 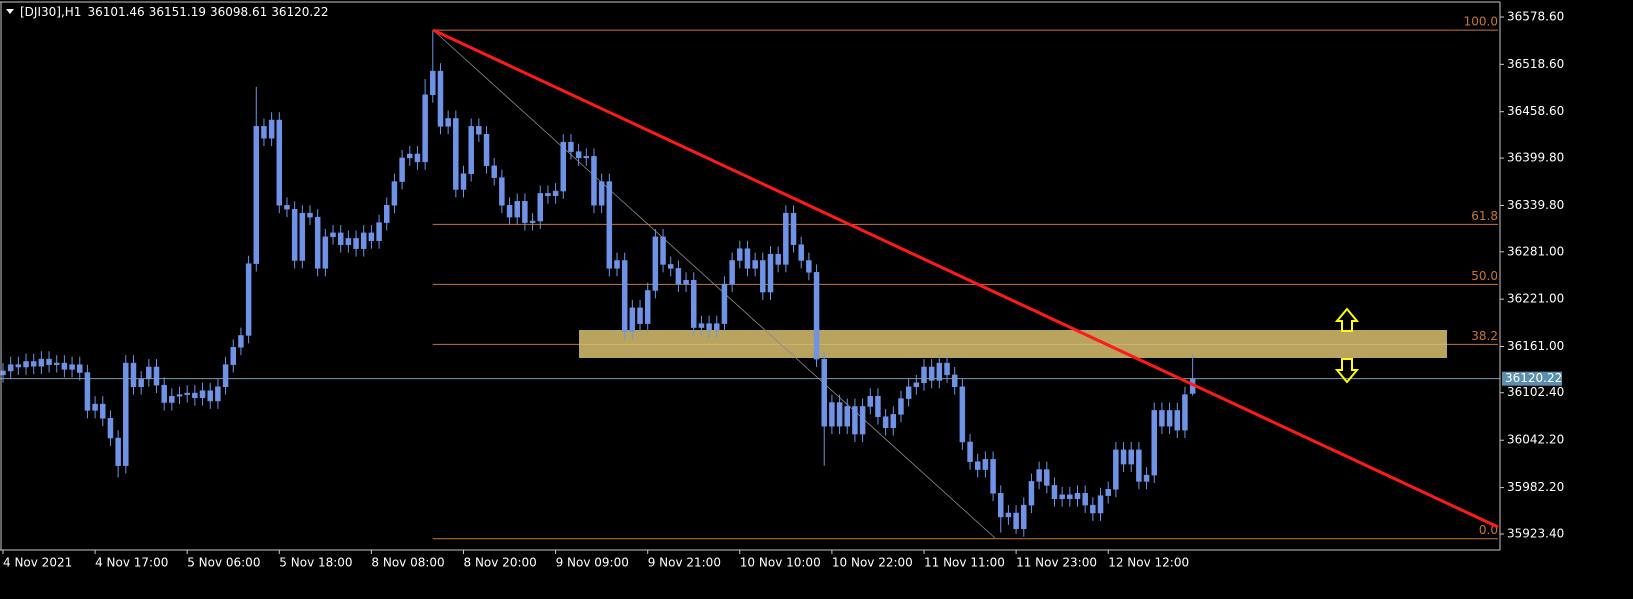 What do you see at coordinates (1056, 563) in the screenshot?
I see `x-tick-label: 11 Nov 23:00` at bounding box center [1056, 563].